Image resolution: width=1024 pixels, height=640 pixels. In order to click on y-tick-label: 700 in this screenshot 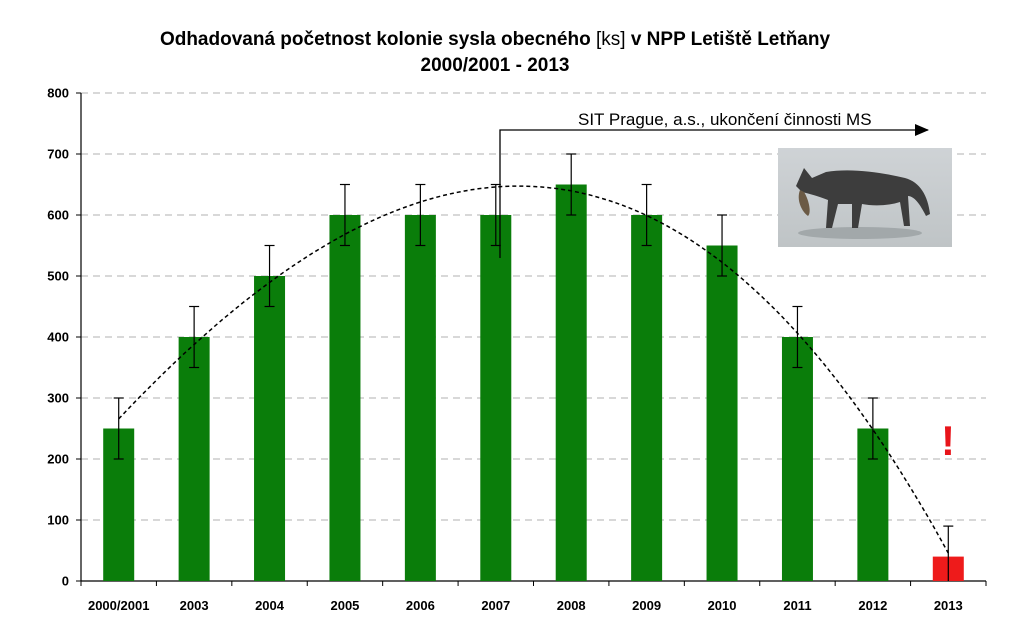, I will do `click(58, 154)`.